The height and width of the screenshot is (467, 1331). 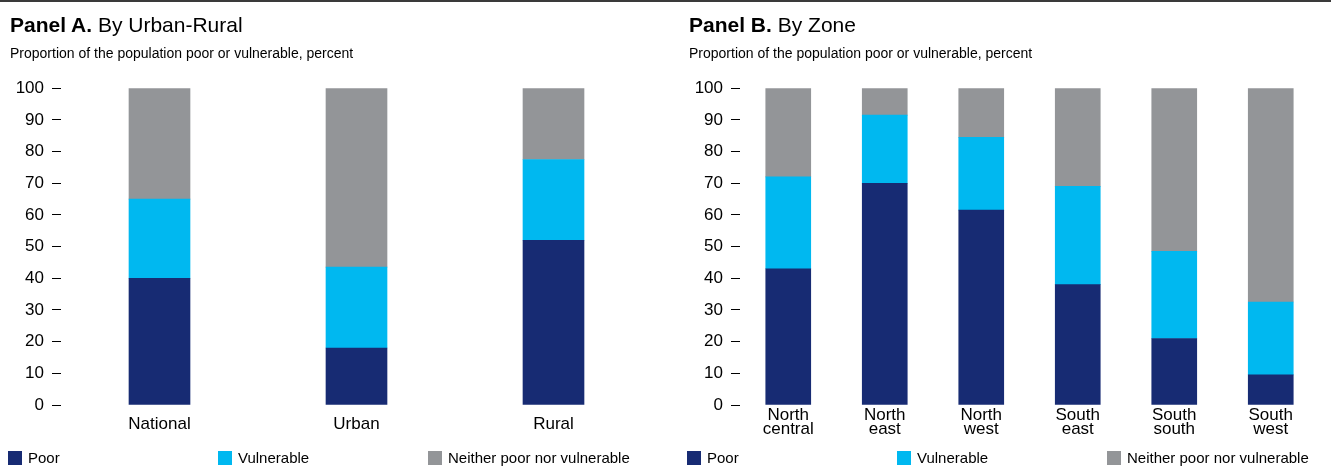 I want to click on chart-title: Panel B. By Zone, so click(x=772, y=24).